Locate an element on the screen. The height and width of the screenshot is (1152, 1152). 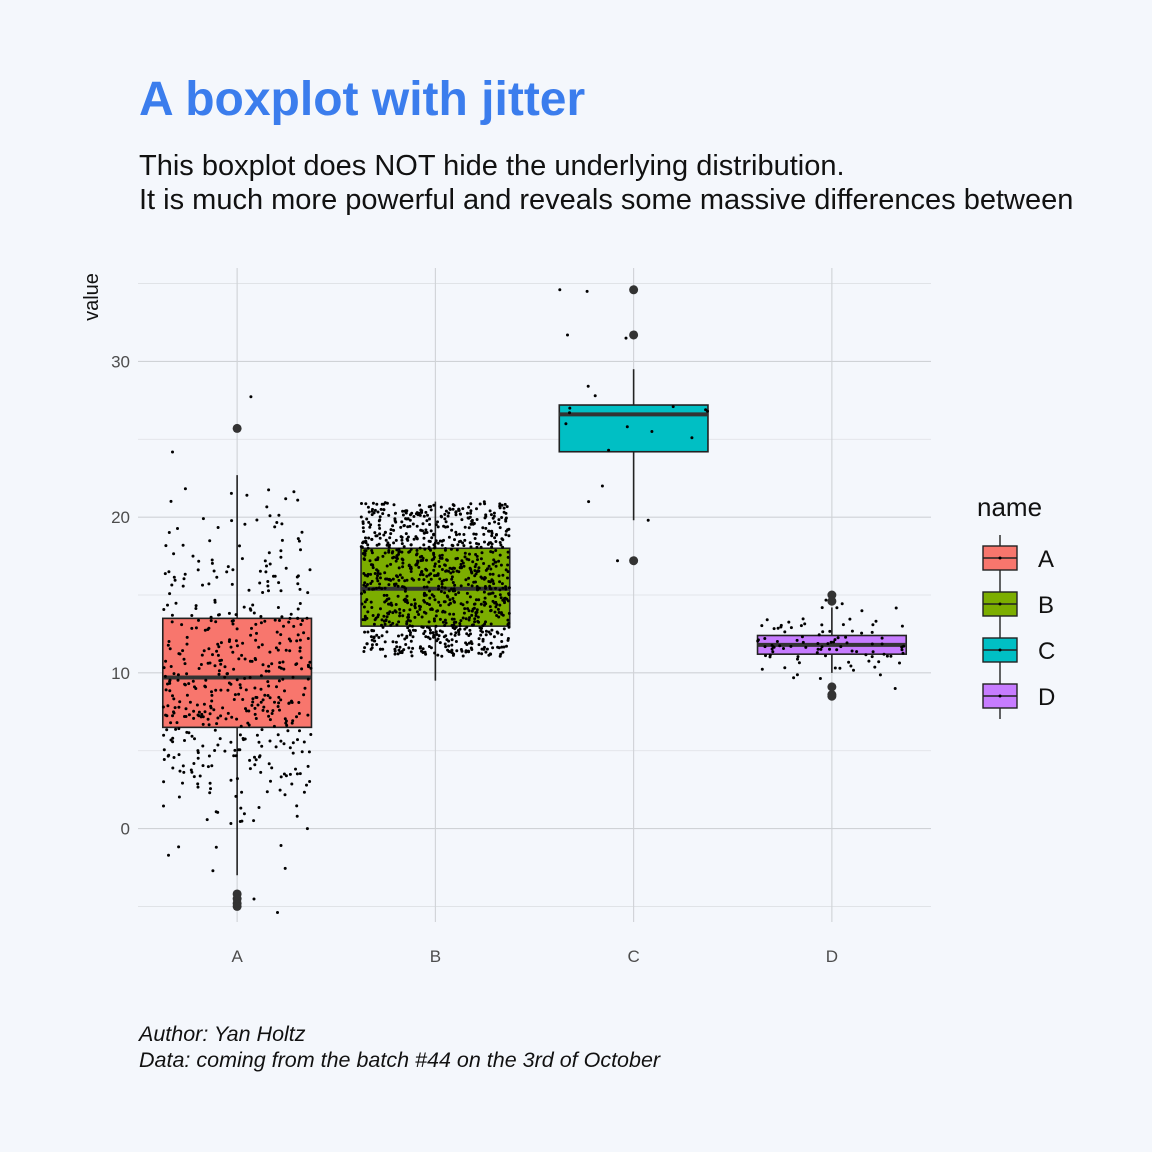
y-tick-label: 20 is located at coordinates (120, 517).